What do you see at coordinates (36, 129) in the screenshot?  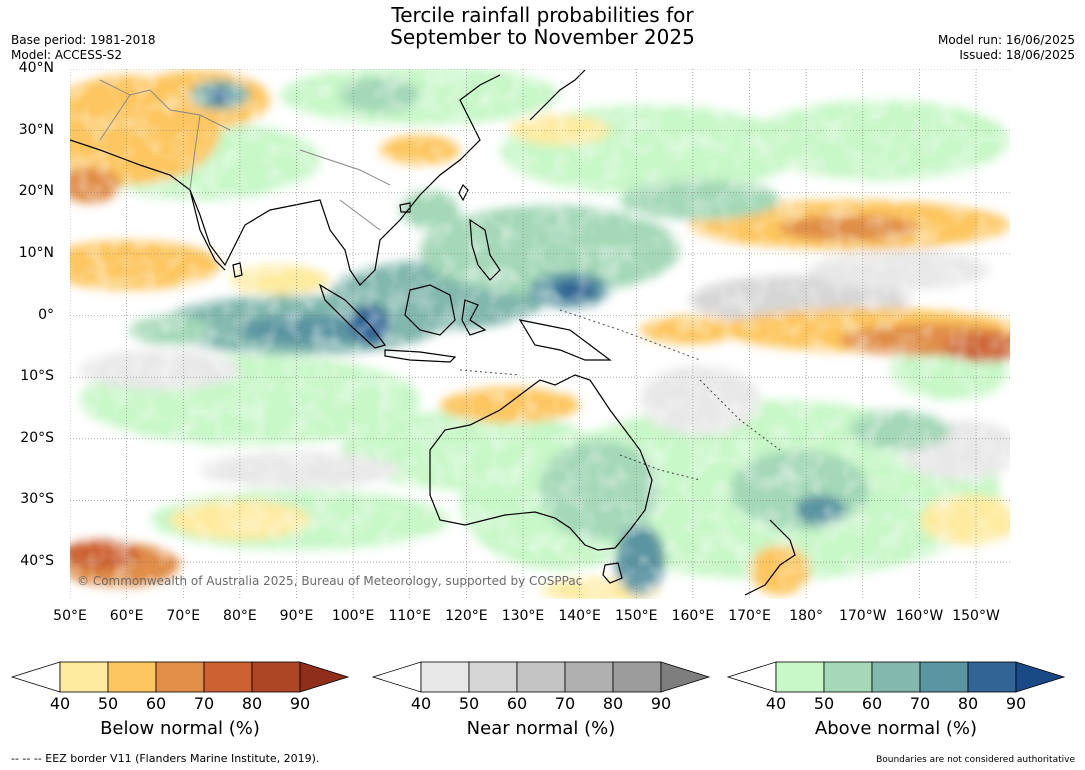 I see `latitude-label: 30°N` at bounding box center [36, 129].